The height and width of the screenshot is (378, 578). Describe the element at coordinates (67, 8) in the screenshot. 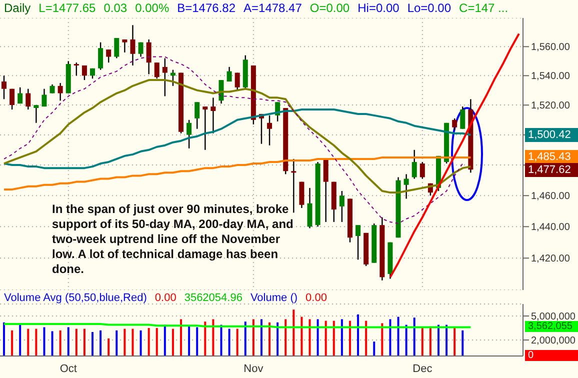

I see `text: L=1477.65` at that location.